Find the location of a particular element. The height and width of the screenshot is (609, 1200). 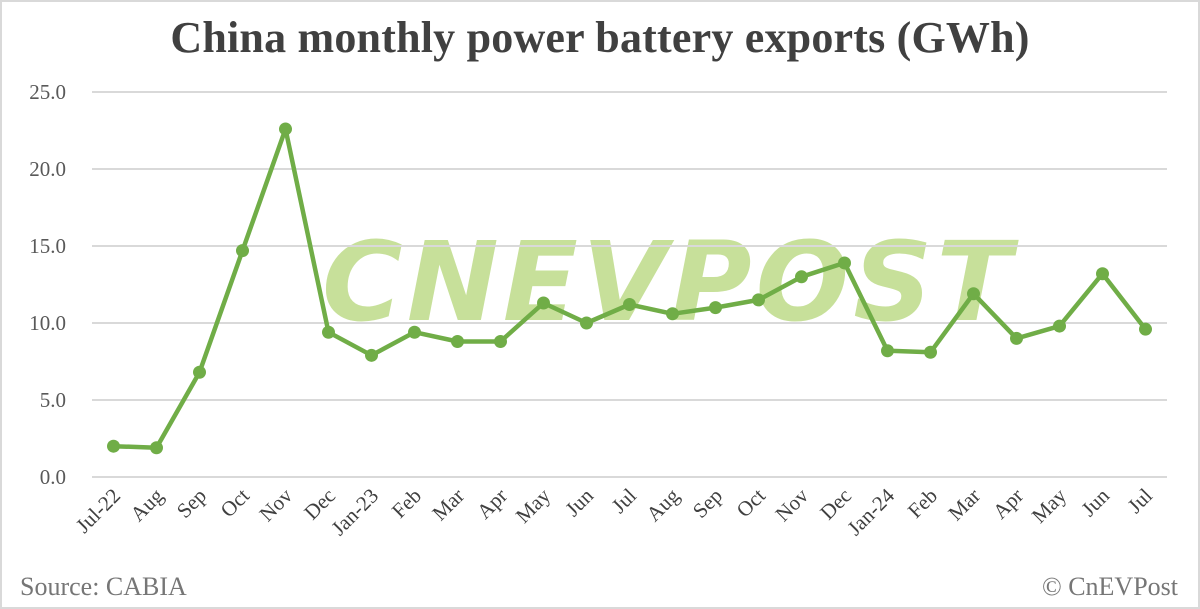

y-tick-label: 20.0 is located at coordinates (47, 169).